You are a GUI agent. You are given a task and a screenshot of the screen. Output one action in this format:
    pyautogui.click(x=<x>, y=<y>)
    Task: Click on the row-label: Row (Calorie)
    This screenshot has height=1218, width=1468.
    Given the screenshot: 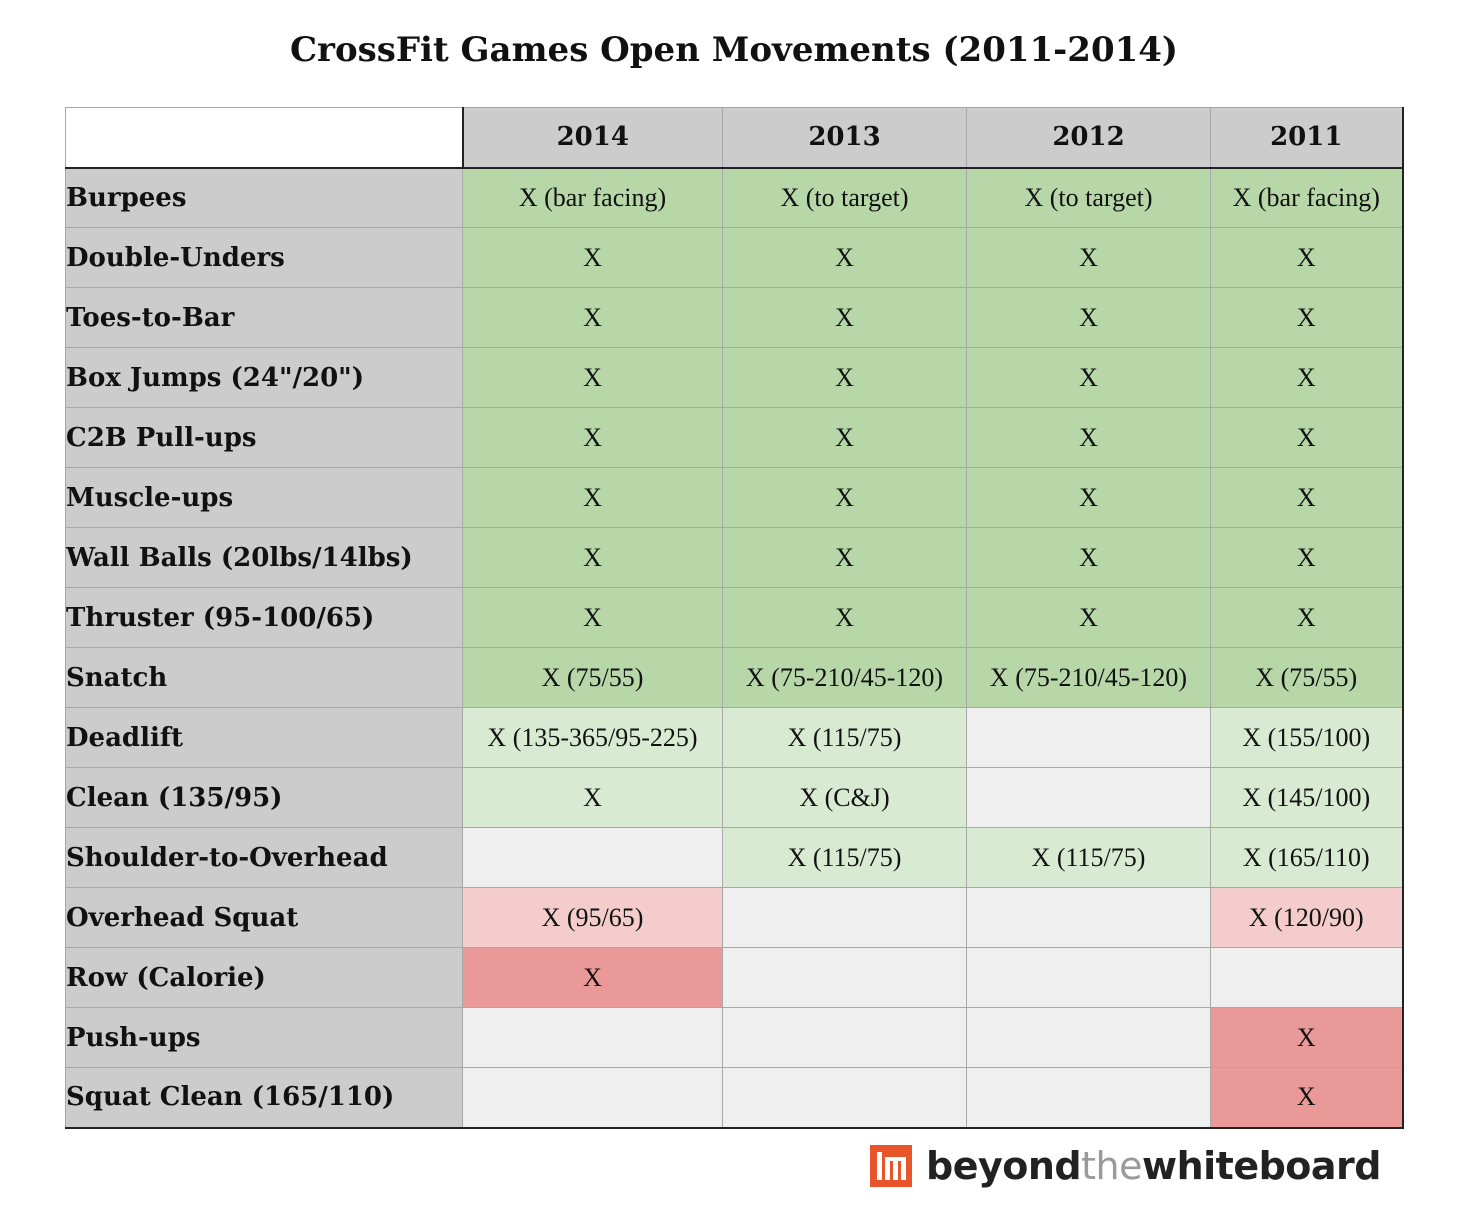 What is the action you would take?
    pyautogui.click(x=264, y=977)
    